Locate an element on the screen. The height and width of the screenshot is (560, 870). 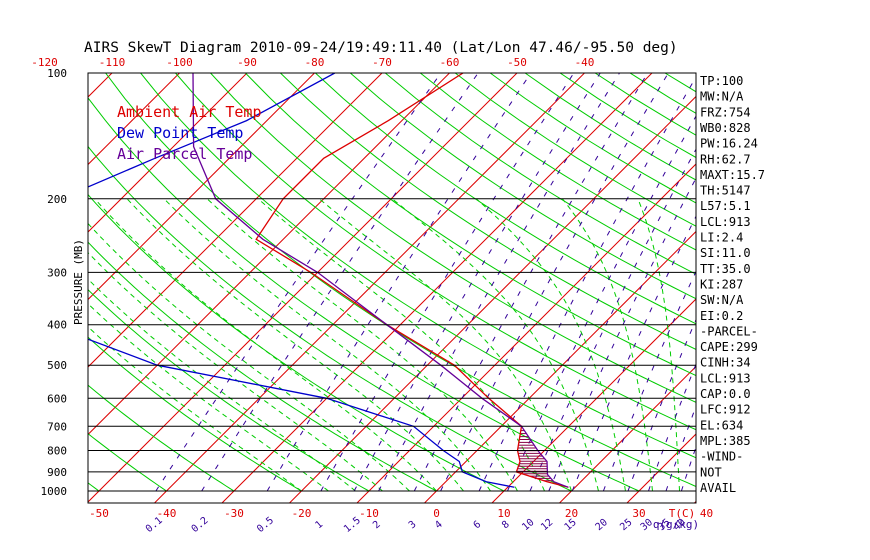
mixing-ratio-tick-label: 10 is located at coordinates (528, 525).